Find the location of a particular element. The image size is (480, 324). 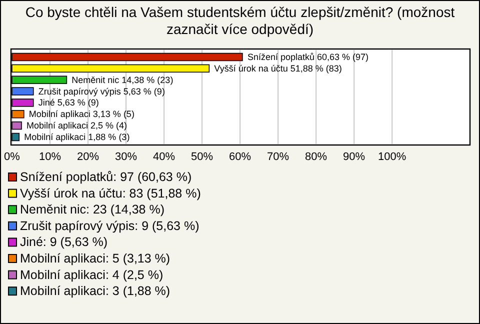

x-tick-label: 100% is located at coordinates (392, 157).